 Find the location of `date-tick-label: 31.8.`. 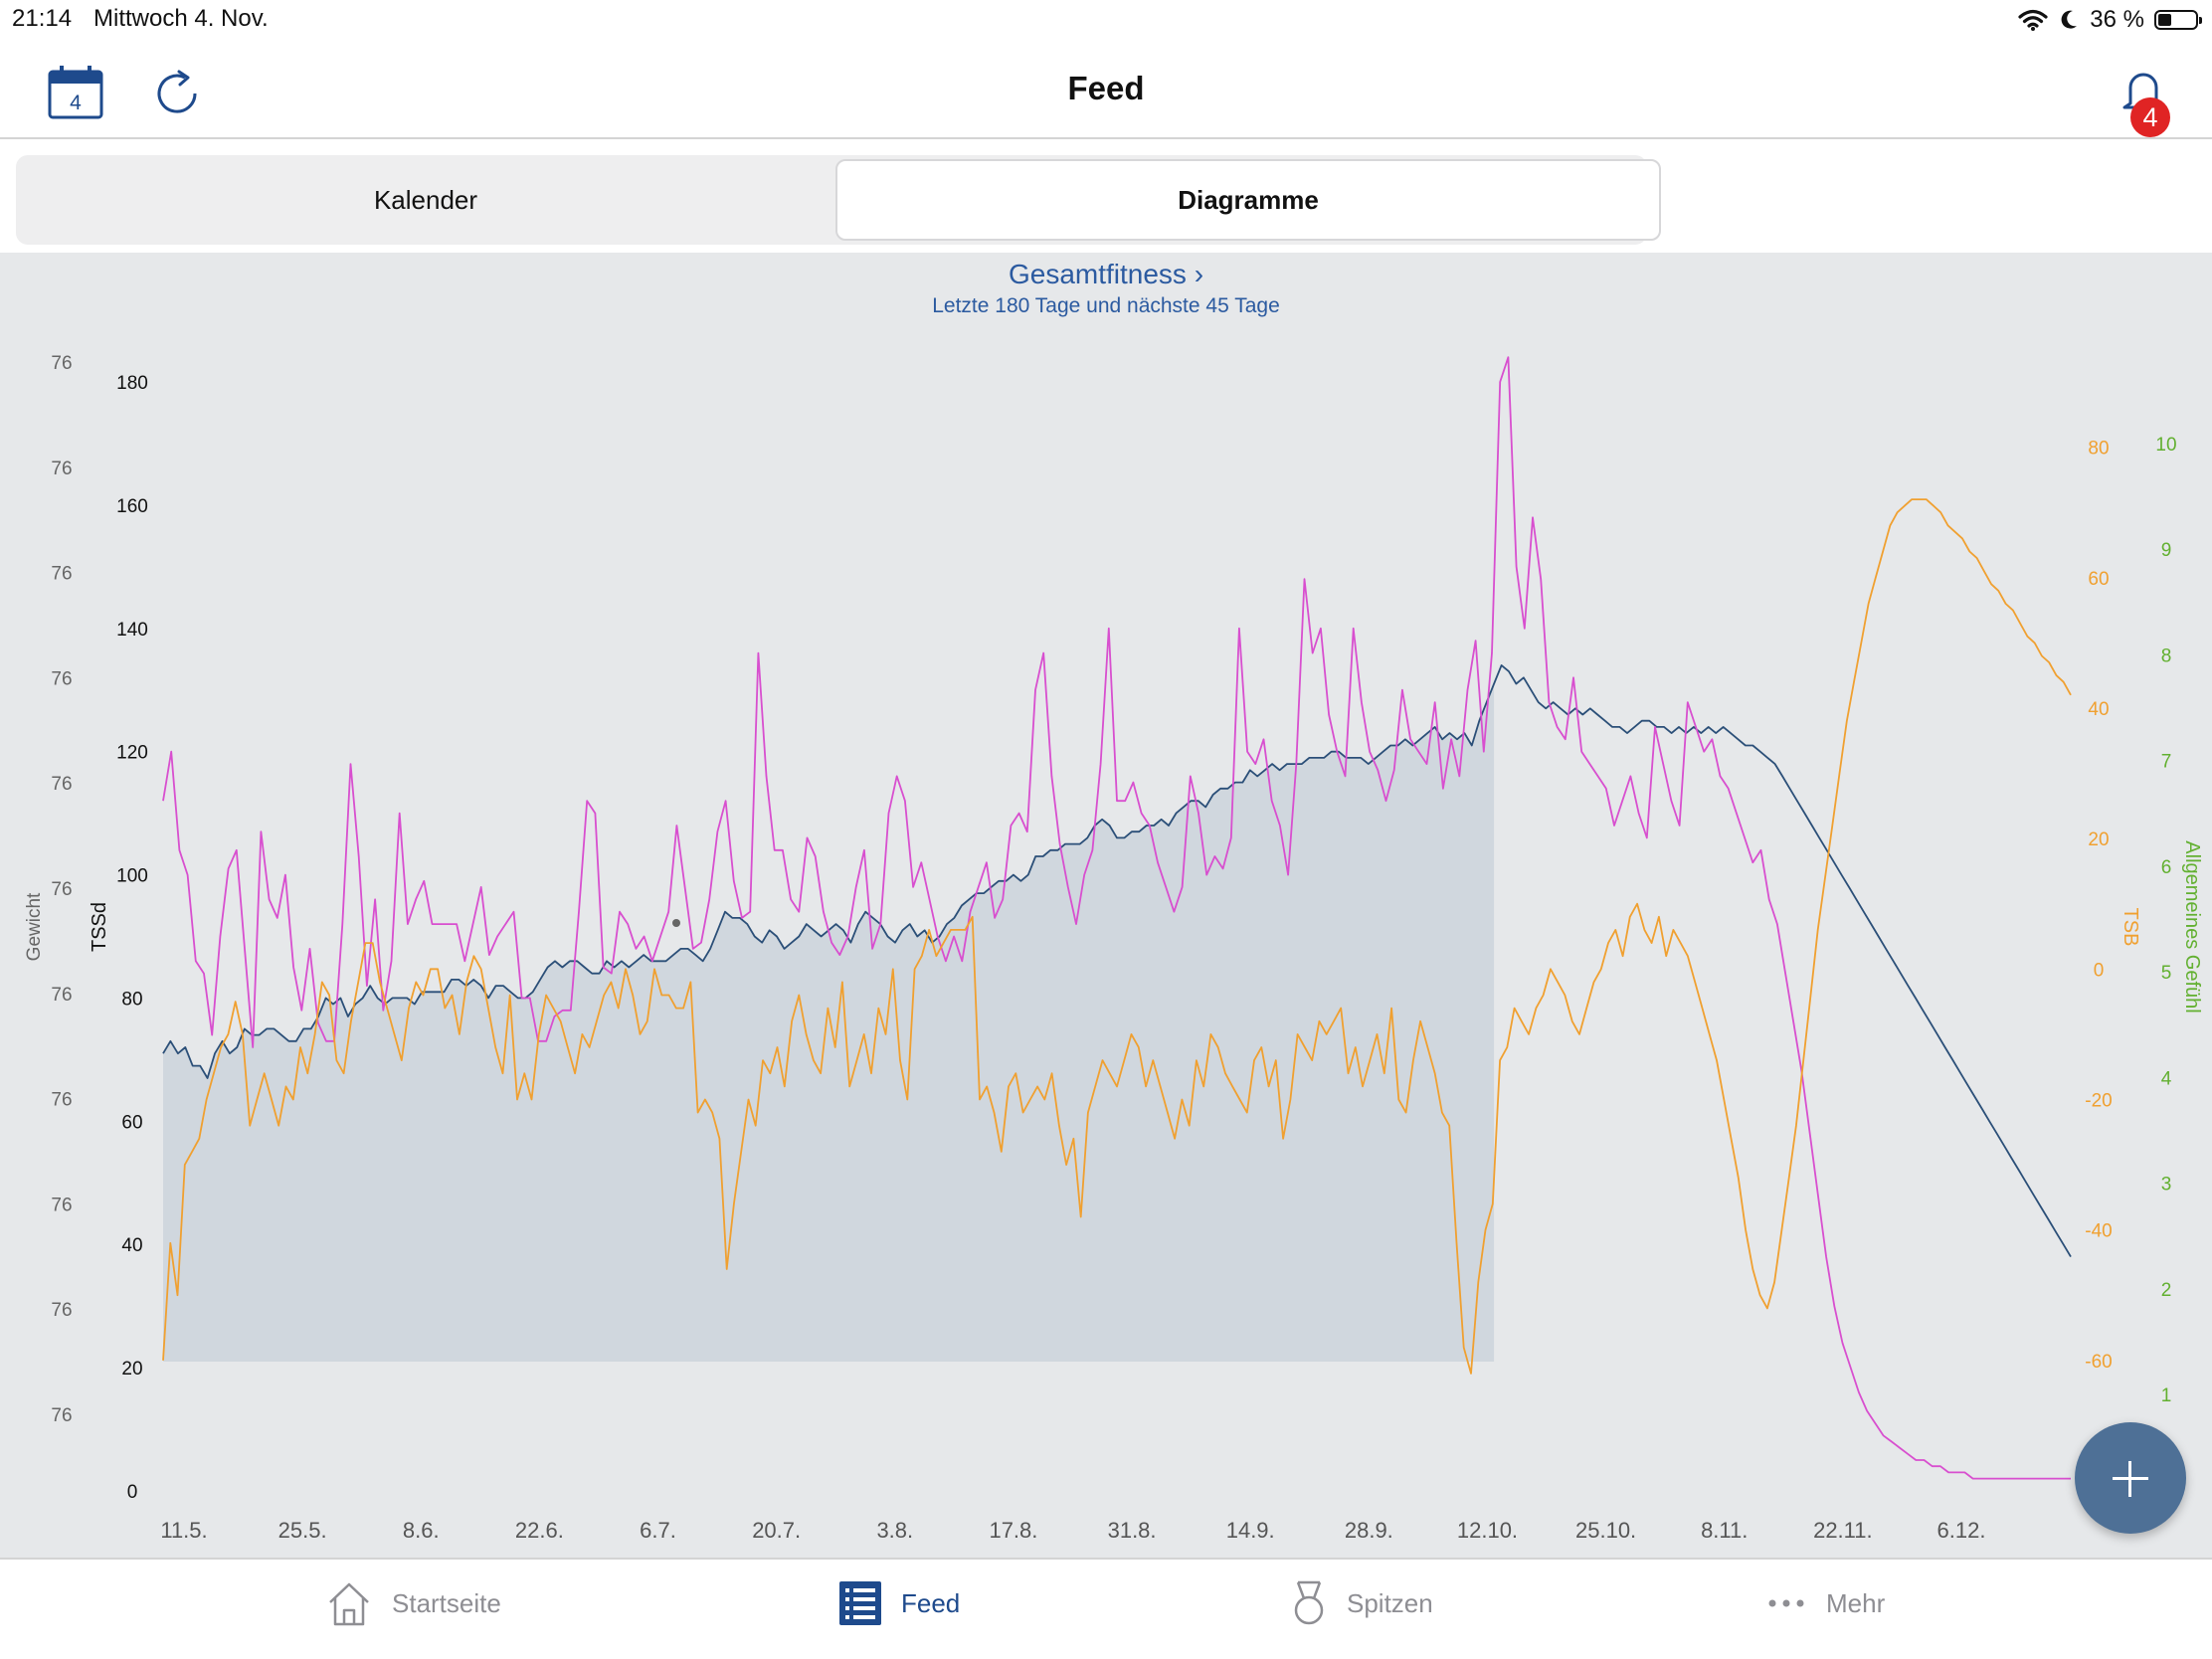

date-tick-label: 31.8. is located at coordinates (1132, 1530).